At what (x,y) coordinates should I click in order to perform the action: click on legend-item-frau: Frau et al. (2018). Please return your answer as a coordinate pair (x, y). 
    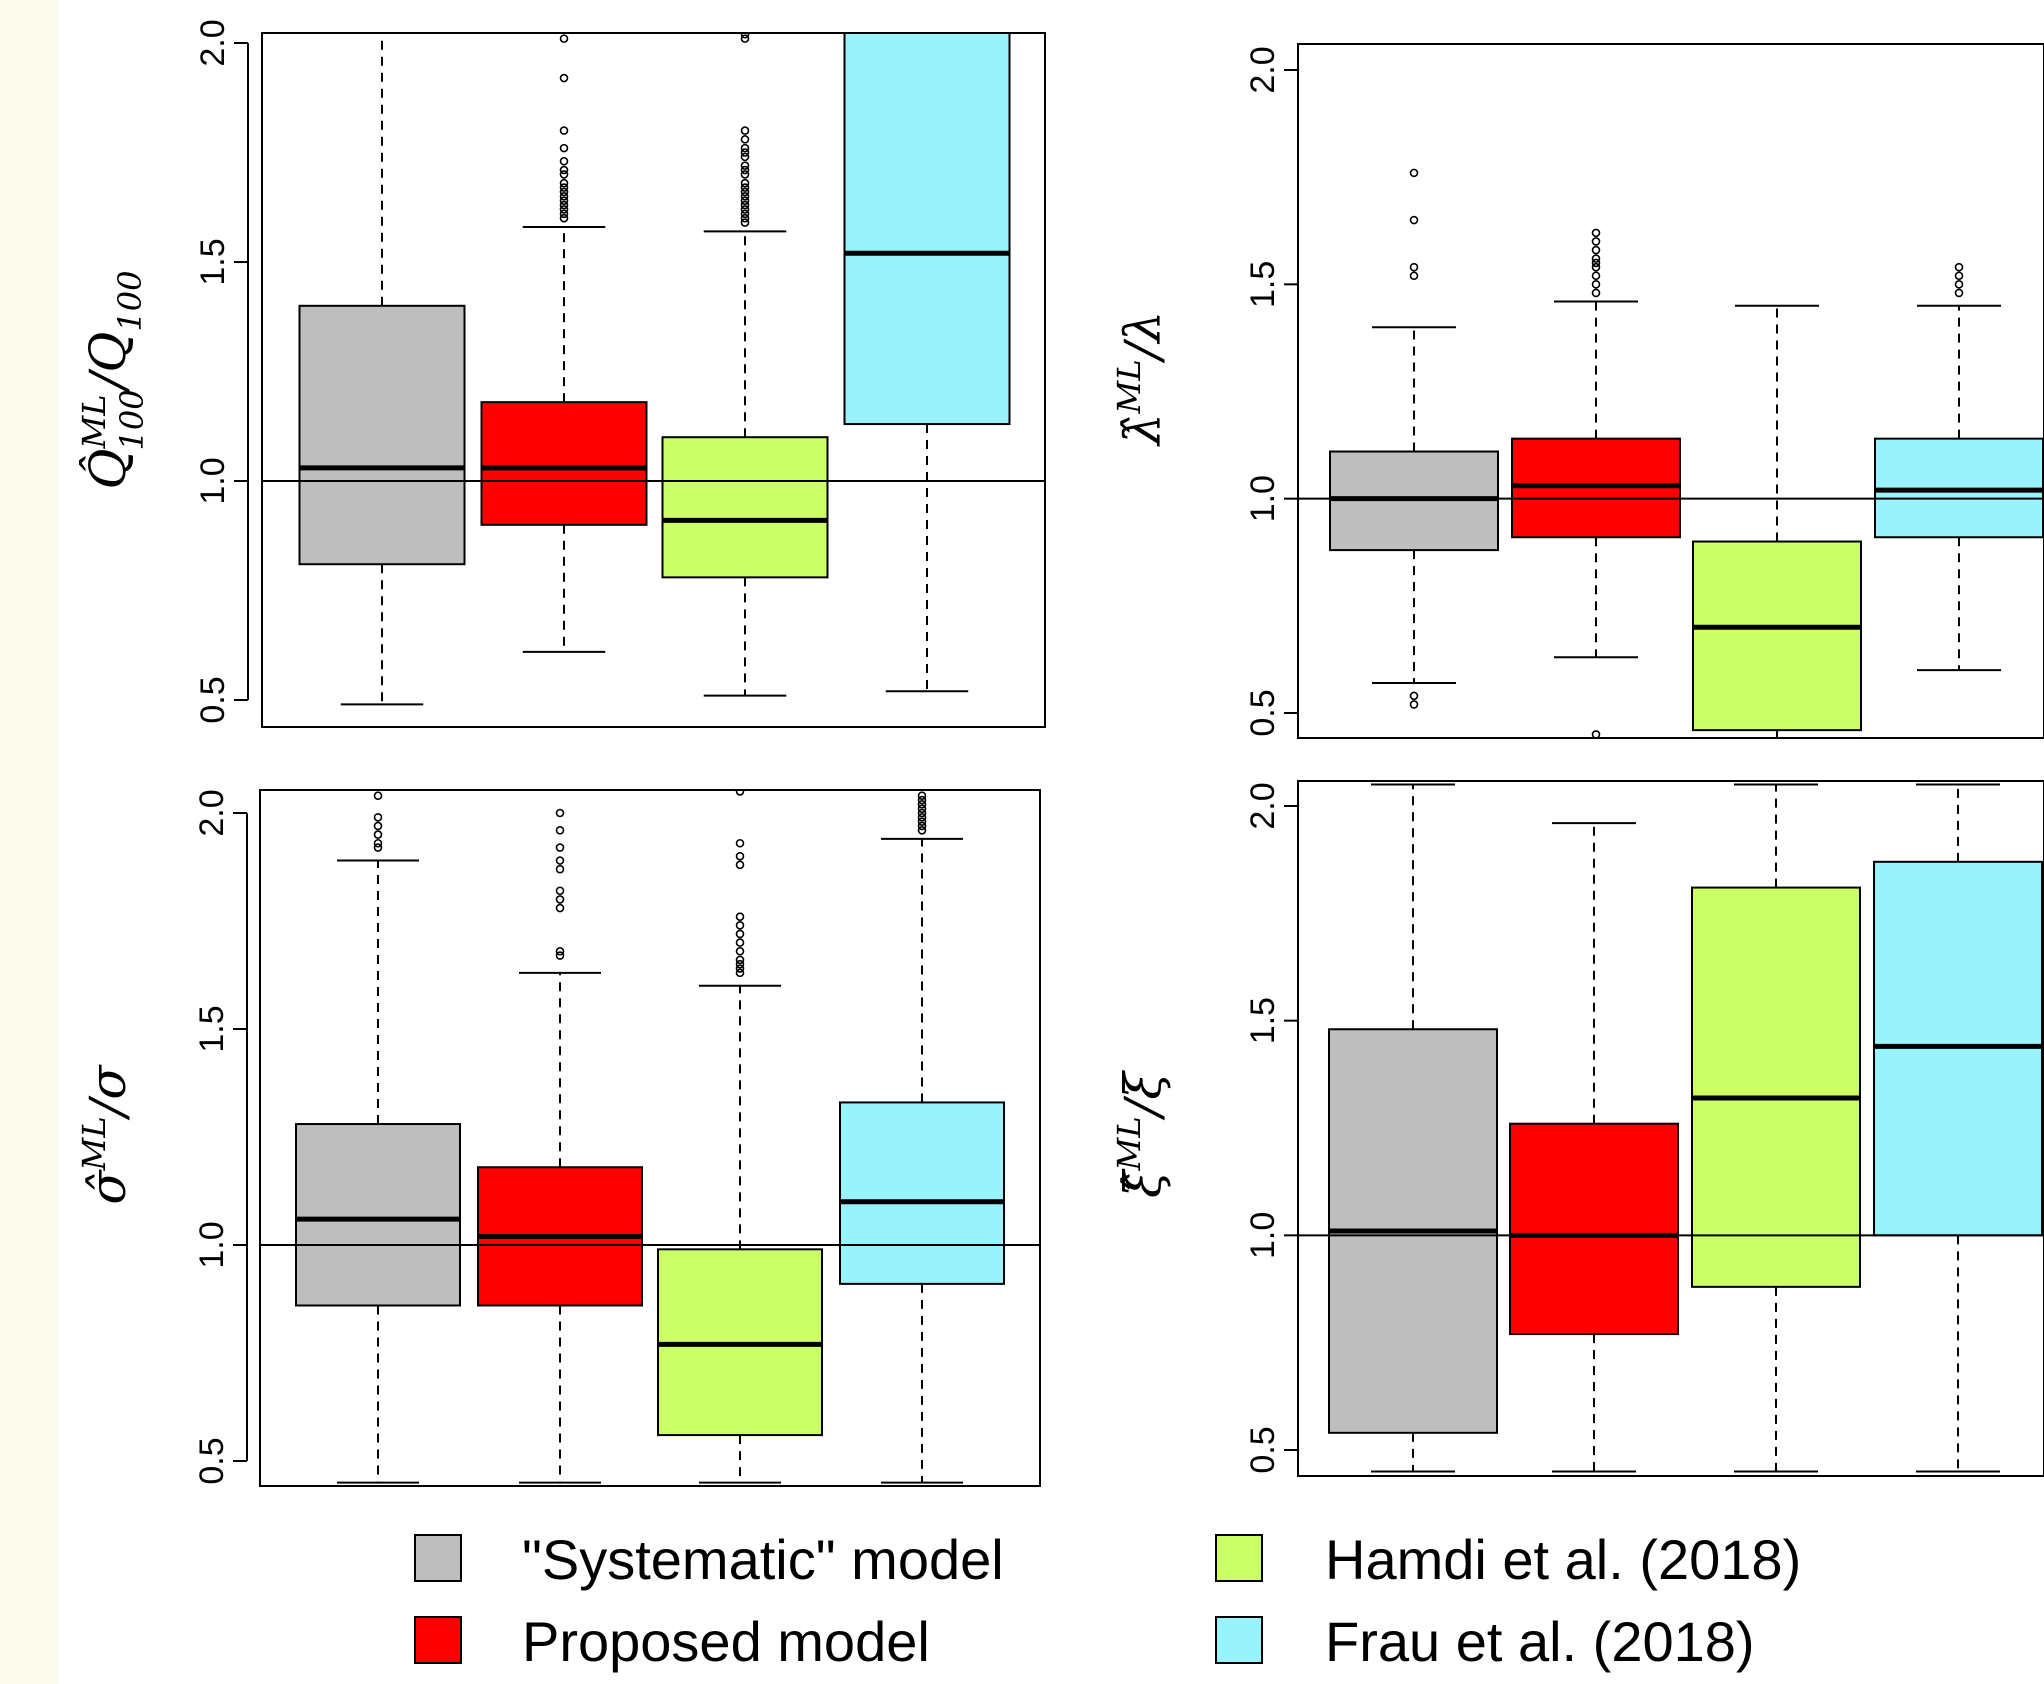
    Looking at the image, I should click on (1485, 1641).